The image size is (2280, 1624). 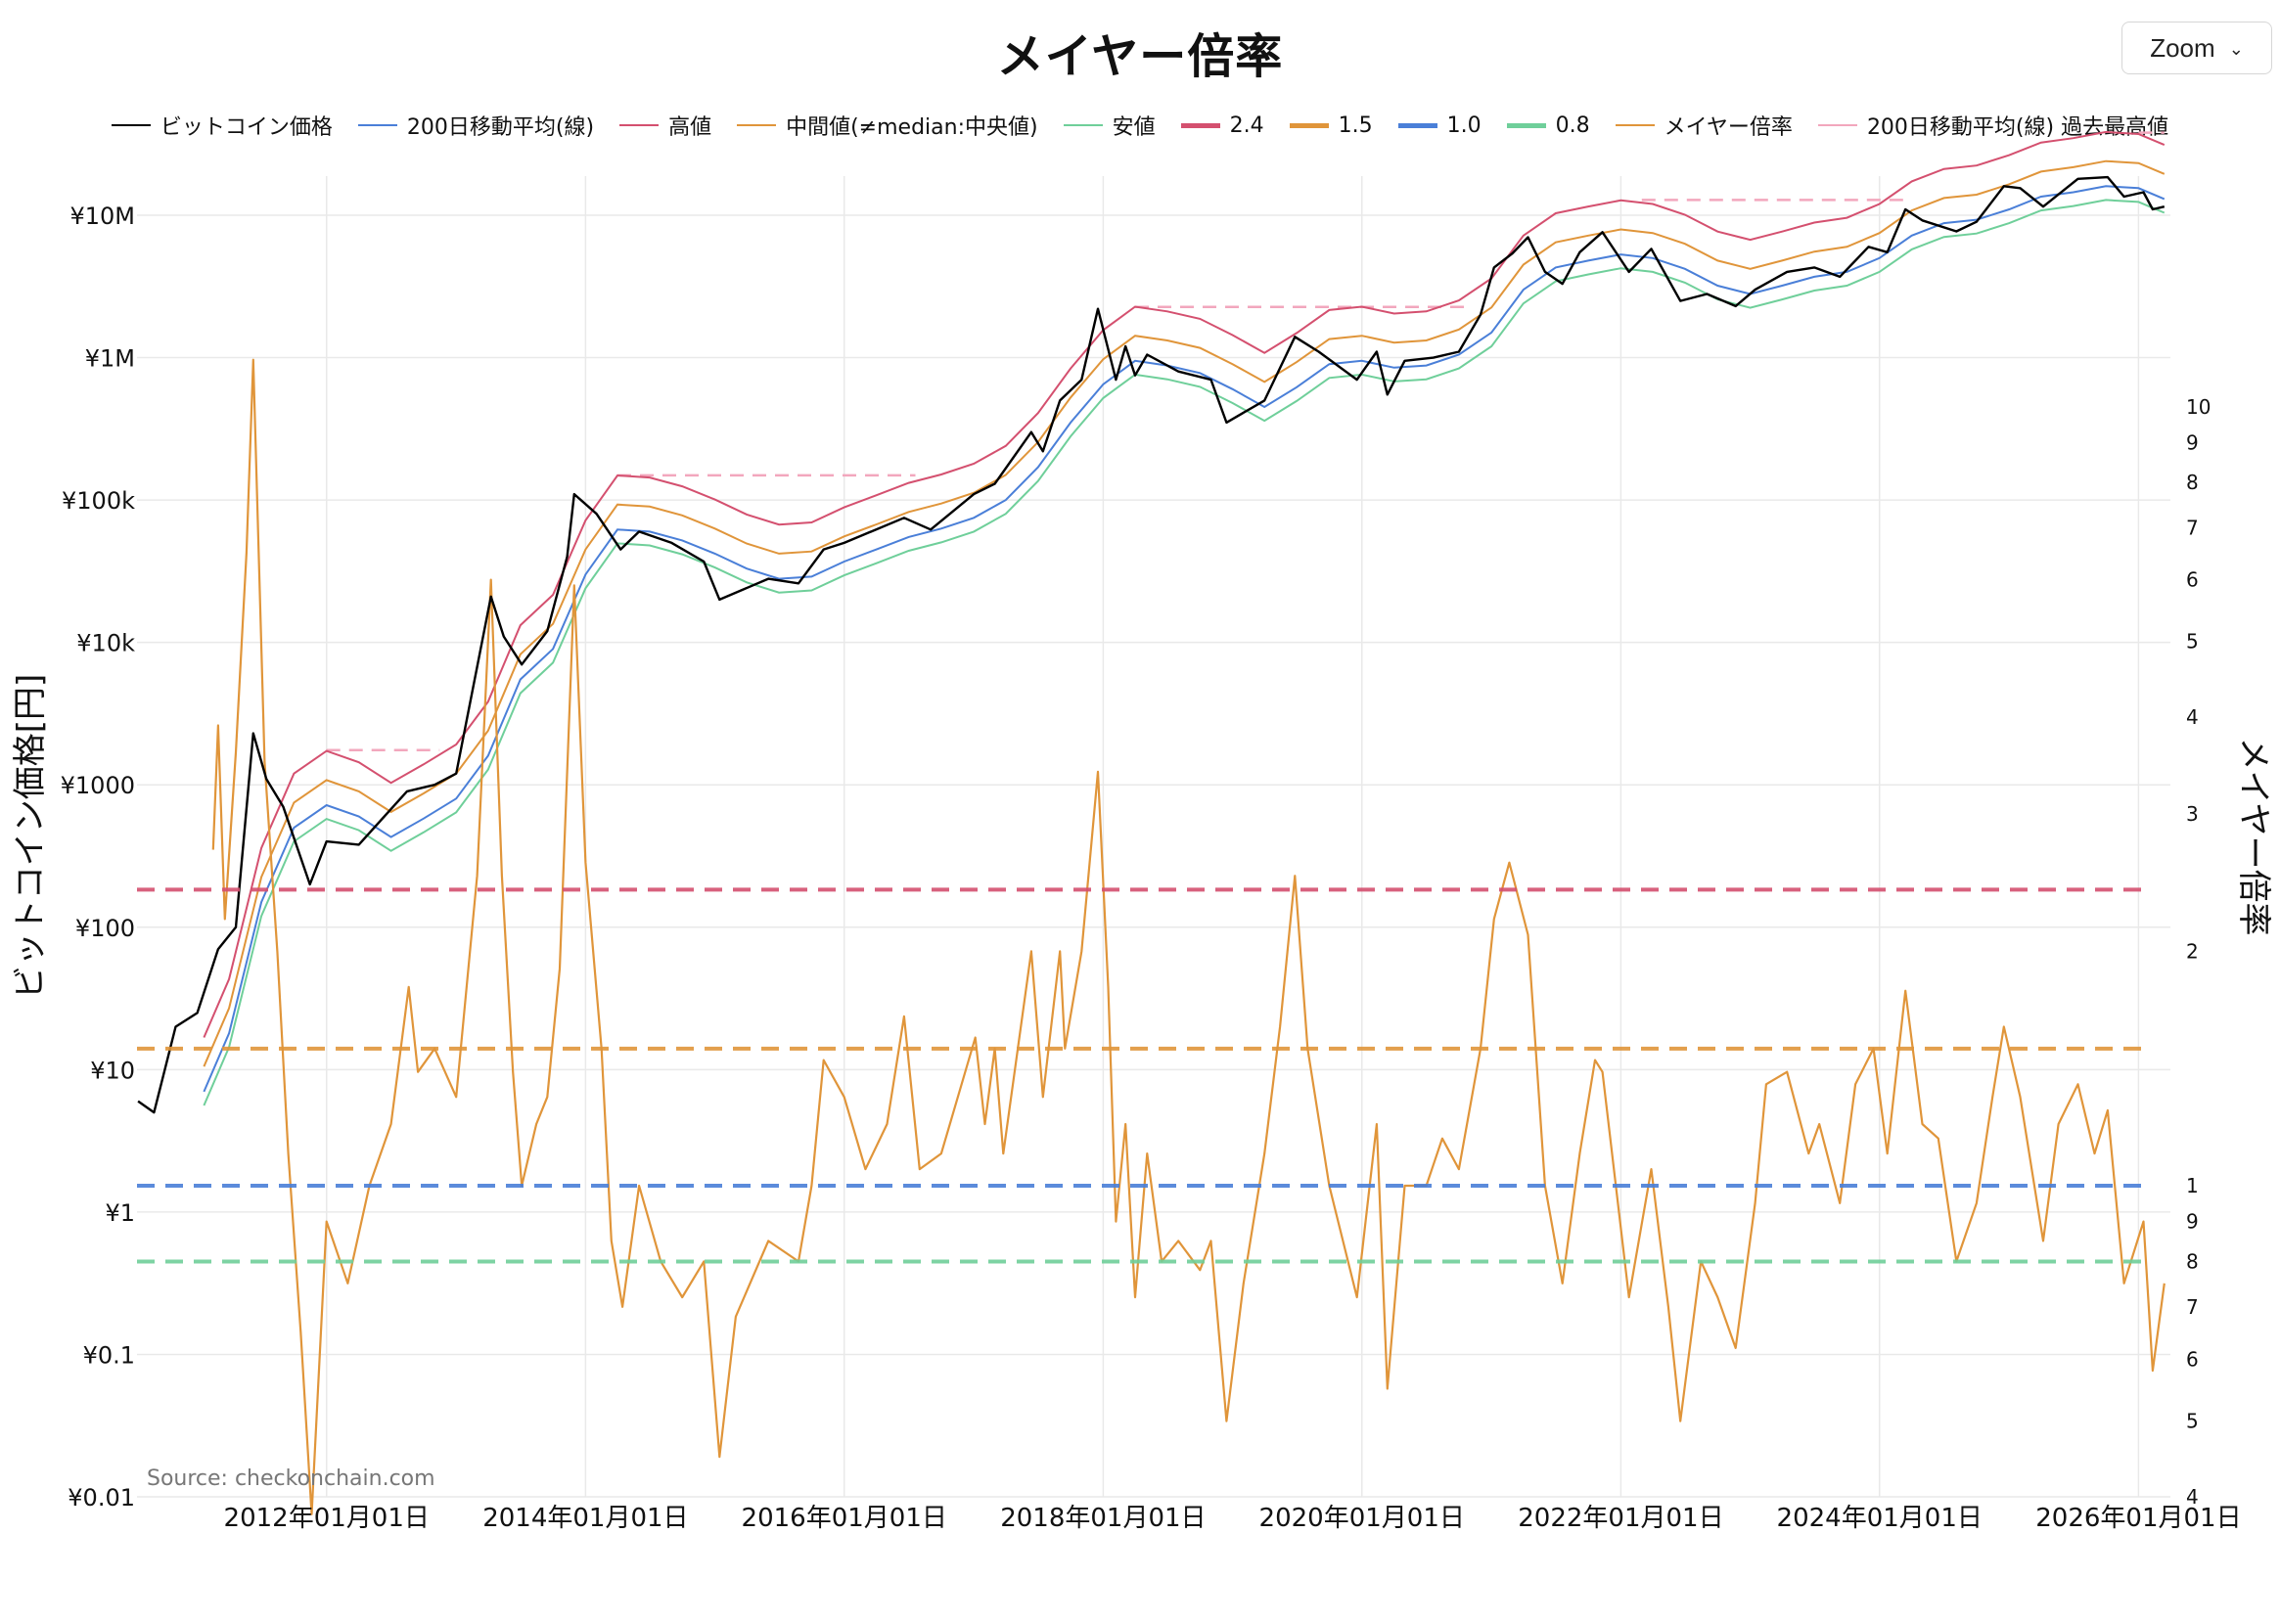 I want to click on y-right-tick-label: 3, so click(x=2192, y=814).